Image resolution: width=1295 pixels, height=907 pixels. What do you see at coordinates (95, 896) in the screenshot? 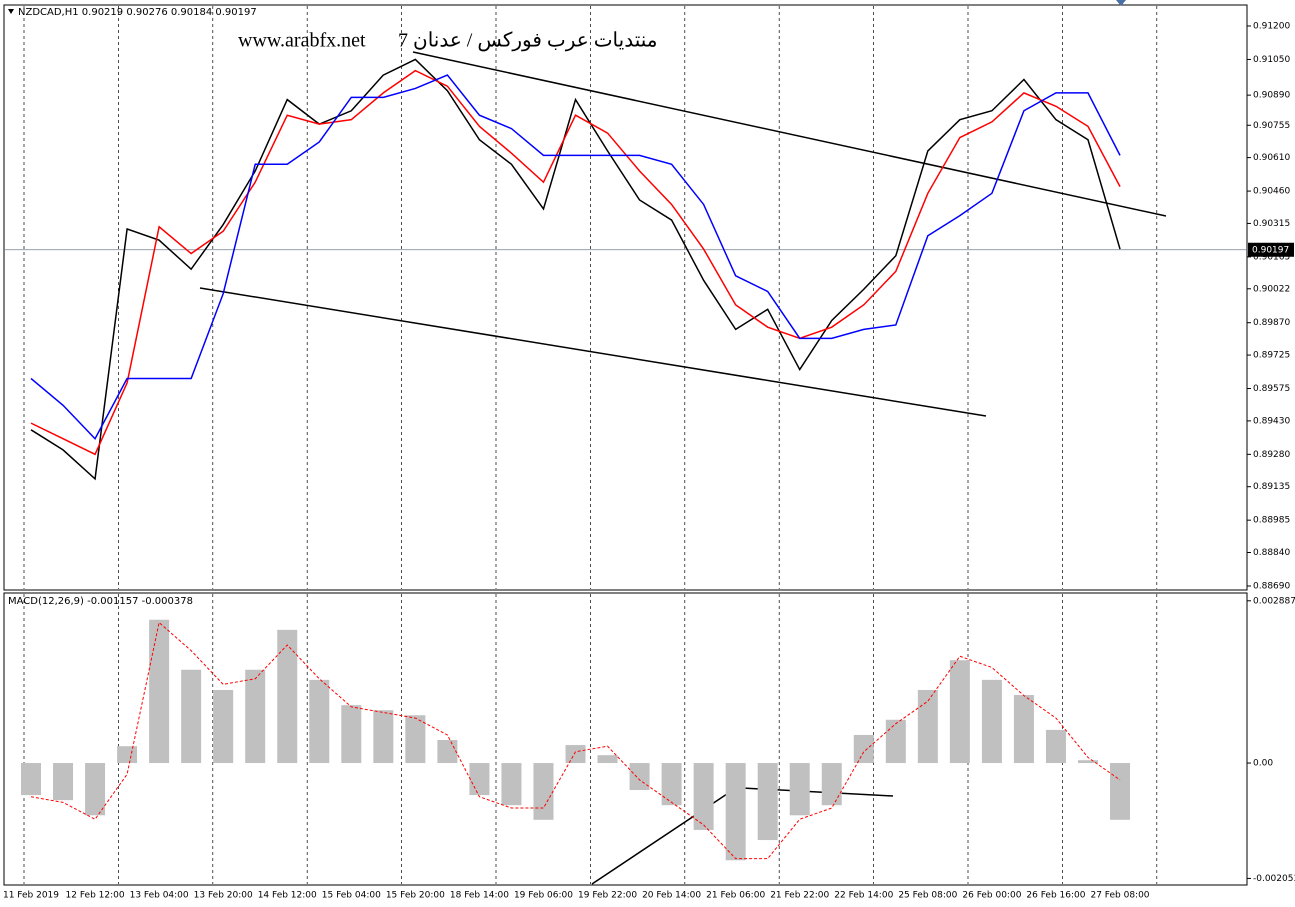
I see `x-tick-label: 12 Feb 12:00` at bounding box center [95, 896].